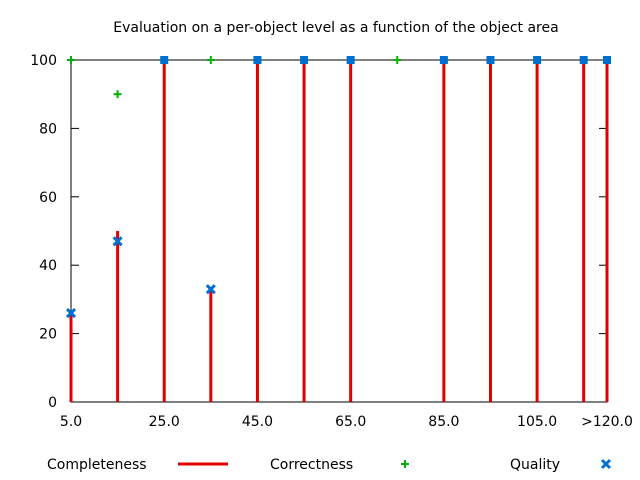  Describe the element at coordinates (405, 464) in the screenshot. I see `legend-swatch-correctness` at that location.